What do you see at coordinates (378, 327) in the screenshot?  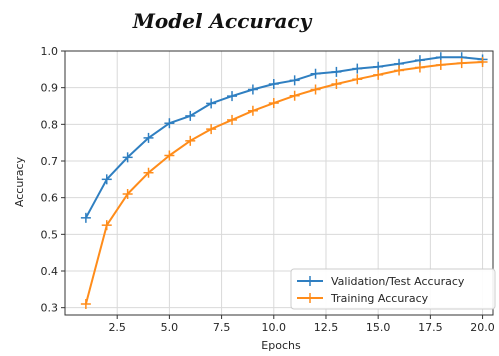 I see `x-tick-label: 15.0` at bounding box center [378, 327].